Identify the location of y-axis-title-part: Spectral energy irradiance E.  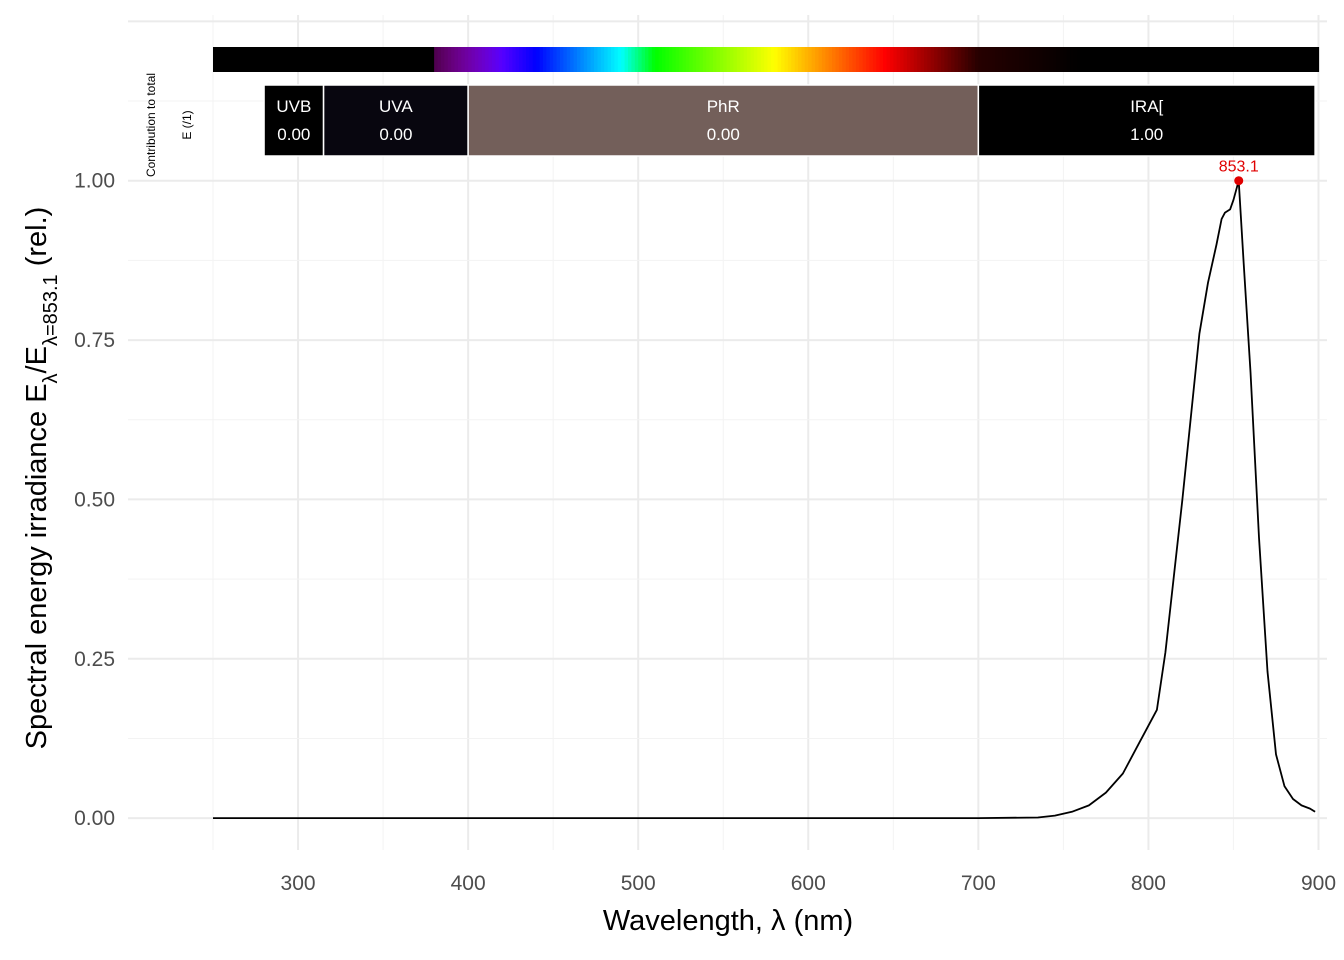
(37, 566).